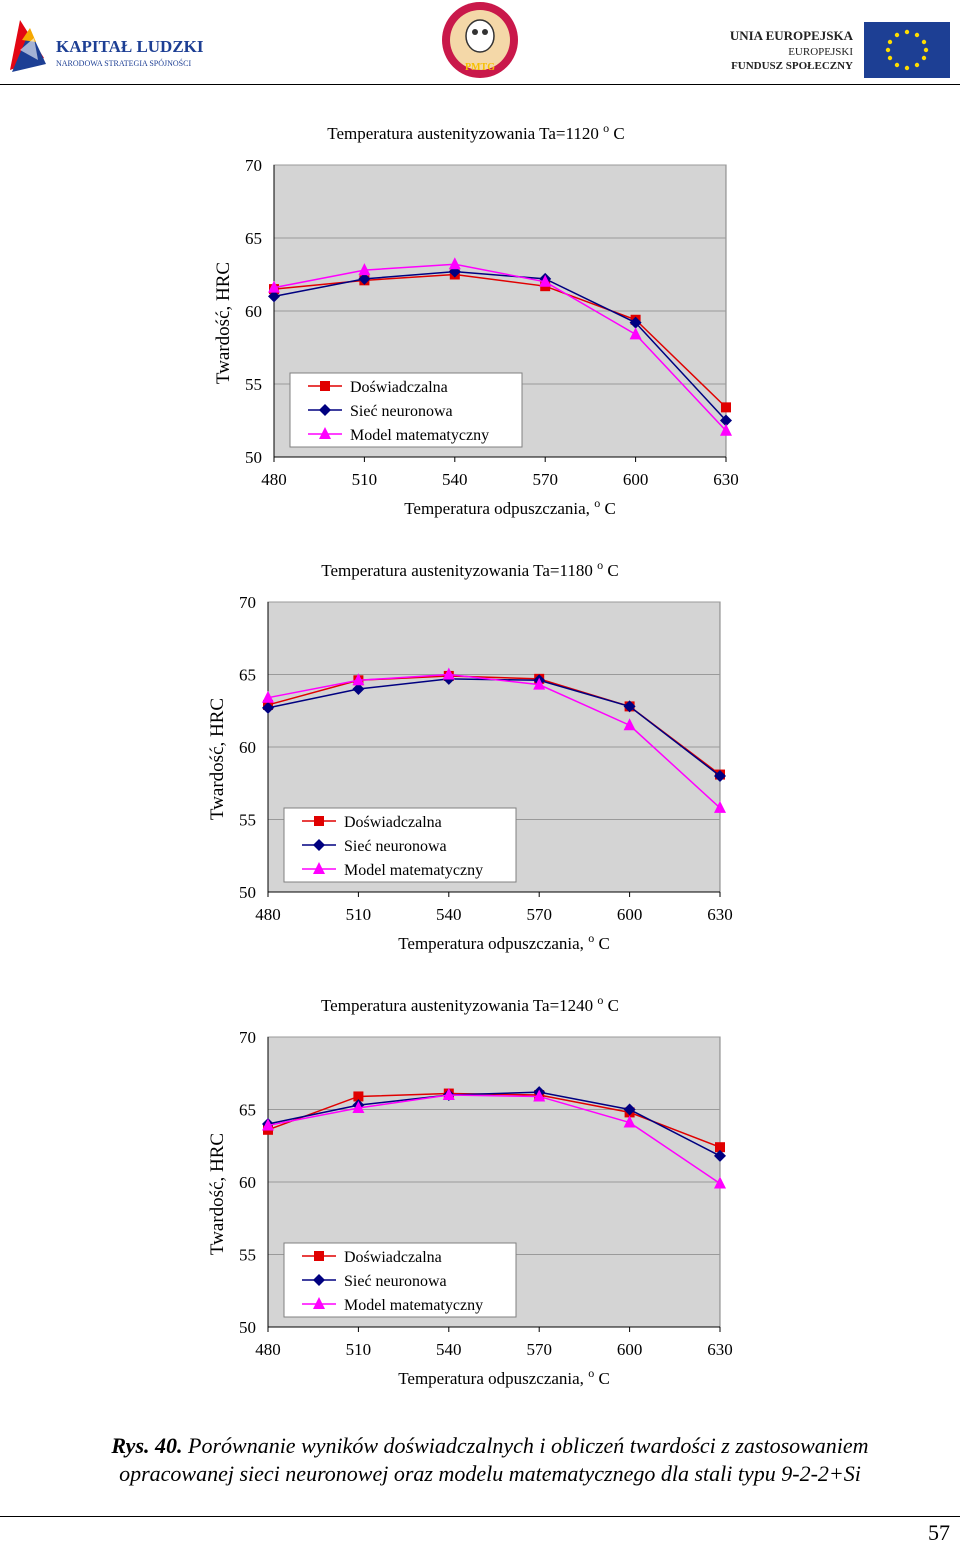  I want to click on chart-title: Temperatura austenityzowania Ta=1180 o C, so click(469, 569).